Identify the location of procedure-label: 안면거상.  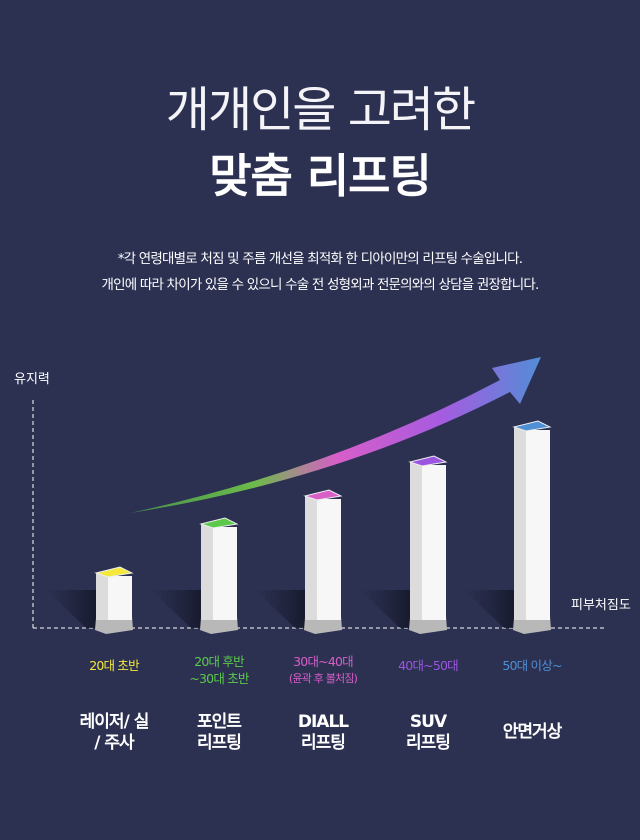
(532, 732).